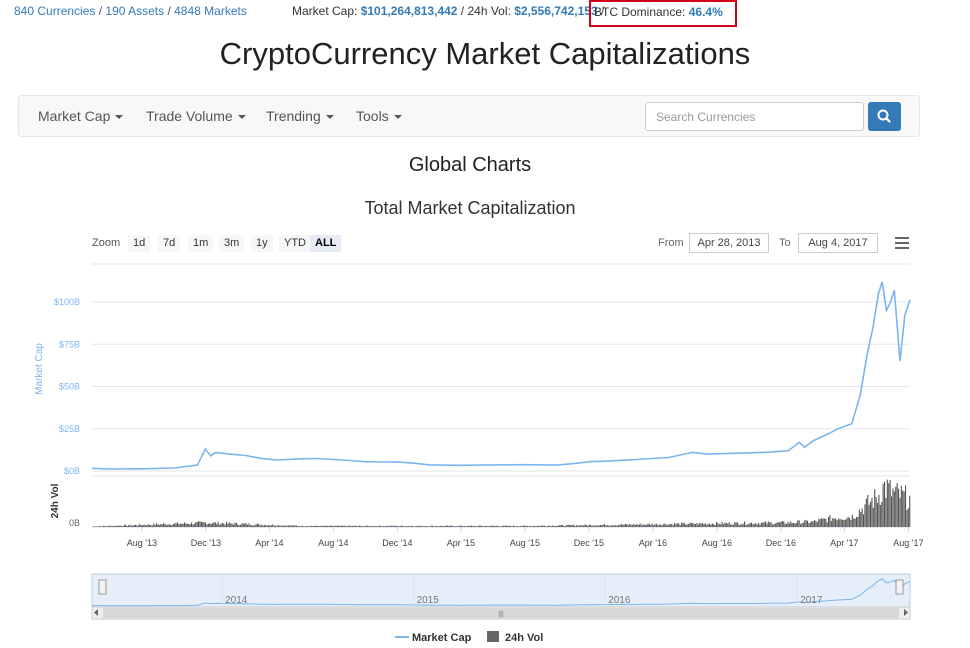 This screenshot has height=648, width=970. Describe the element at coordinates (428, 600) in the screenshot. I see `navigator-year-label: 2015` at that location.